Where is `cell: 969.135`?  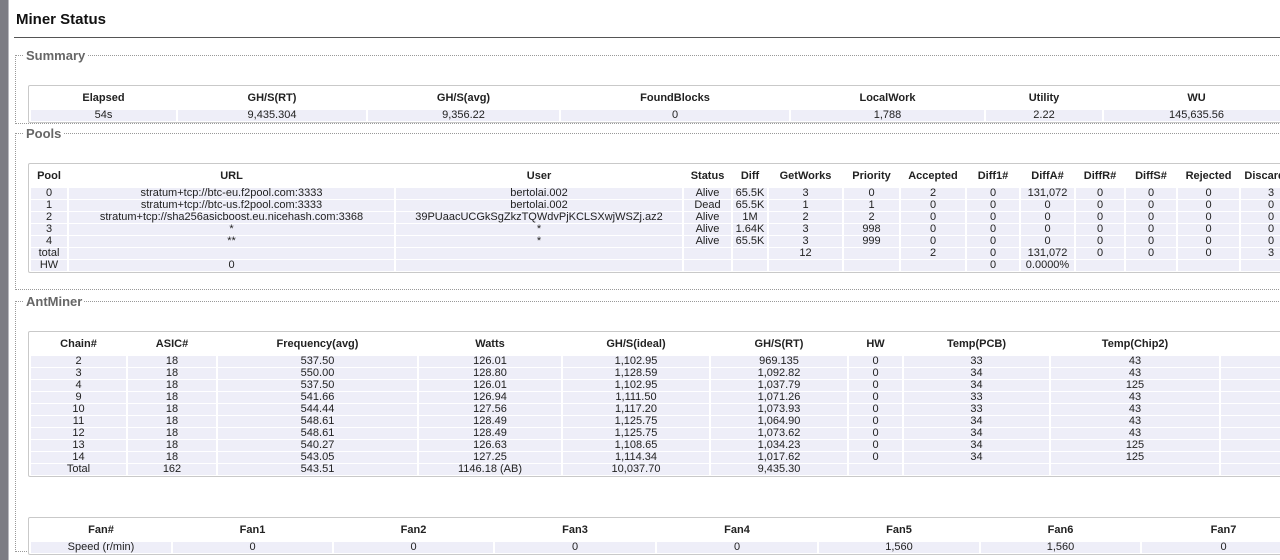
cell: 969.135 is located at coordinates (779, 361).